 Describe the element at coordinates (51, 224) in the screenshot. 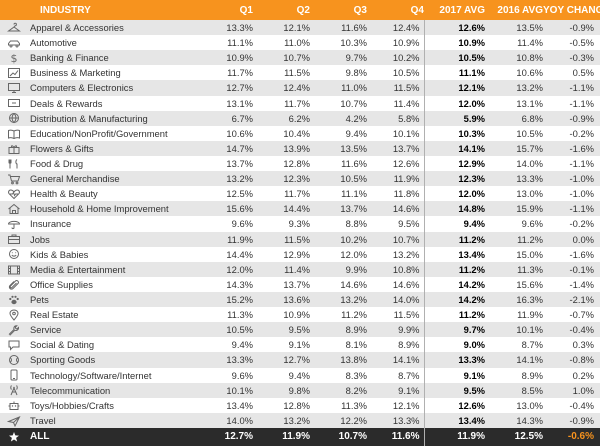

I see `industry-name: Insurance` at that location.